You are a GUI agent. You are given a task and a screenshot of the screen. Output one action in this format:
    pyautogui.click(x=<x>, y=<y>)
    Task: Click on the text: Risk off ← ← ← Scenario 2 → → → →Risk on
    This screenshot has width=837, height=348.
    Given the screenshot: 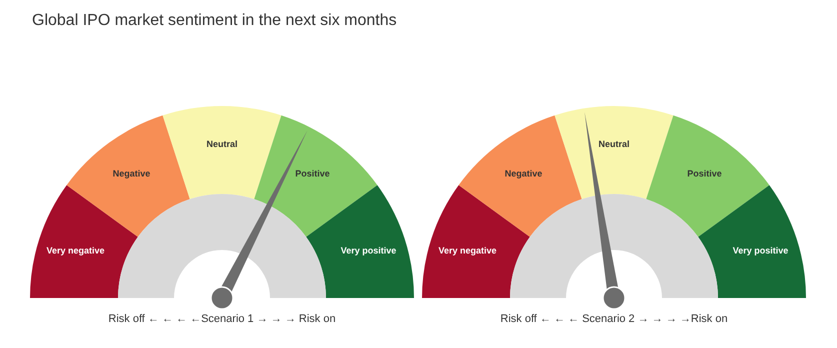 What is the action you would take?
    pyautogui.click(x=614, y=319)
    